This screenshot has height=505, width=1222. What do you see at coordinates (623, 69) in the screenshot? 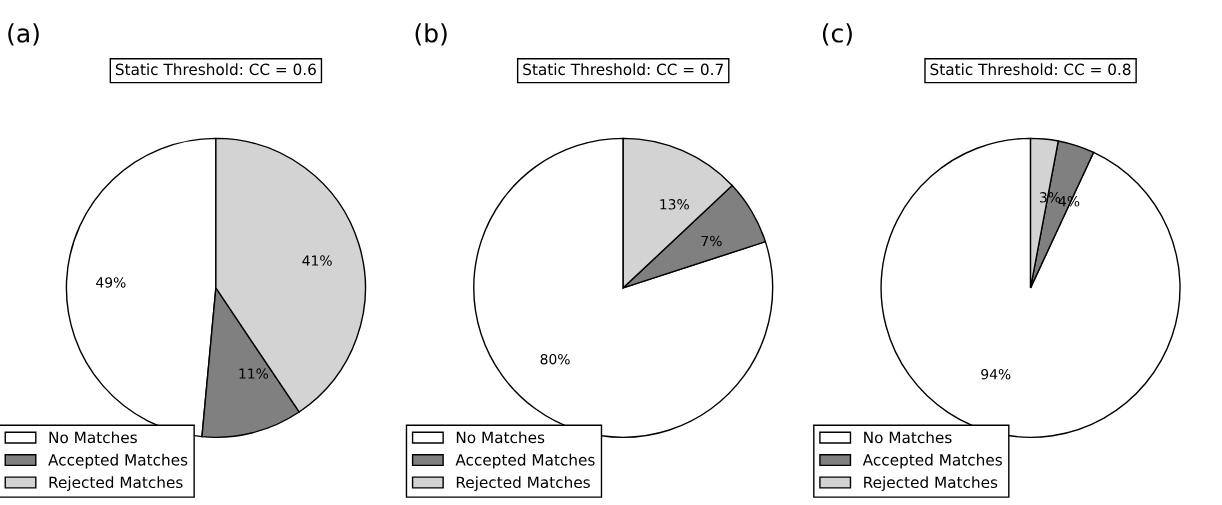
I see `chart-subtitle: Static Threshold: CC = 0.7` at bounding box center [623, 69].